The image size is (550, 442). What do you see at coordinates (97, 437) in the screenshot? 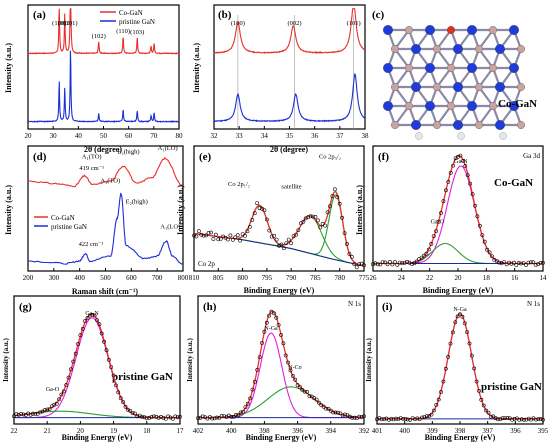
I see `panel-g-xlabel: Binding Energy (eV)` at bounding box center [97, 437].